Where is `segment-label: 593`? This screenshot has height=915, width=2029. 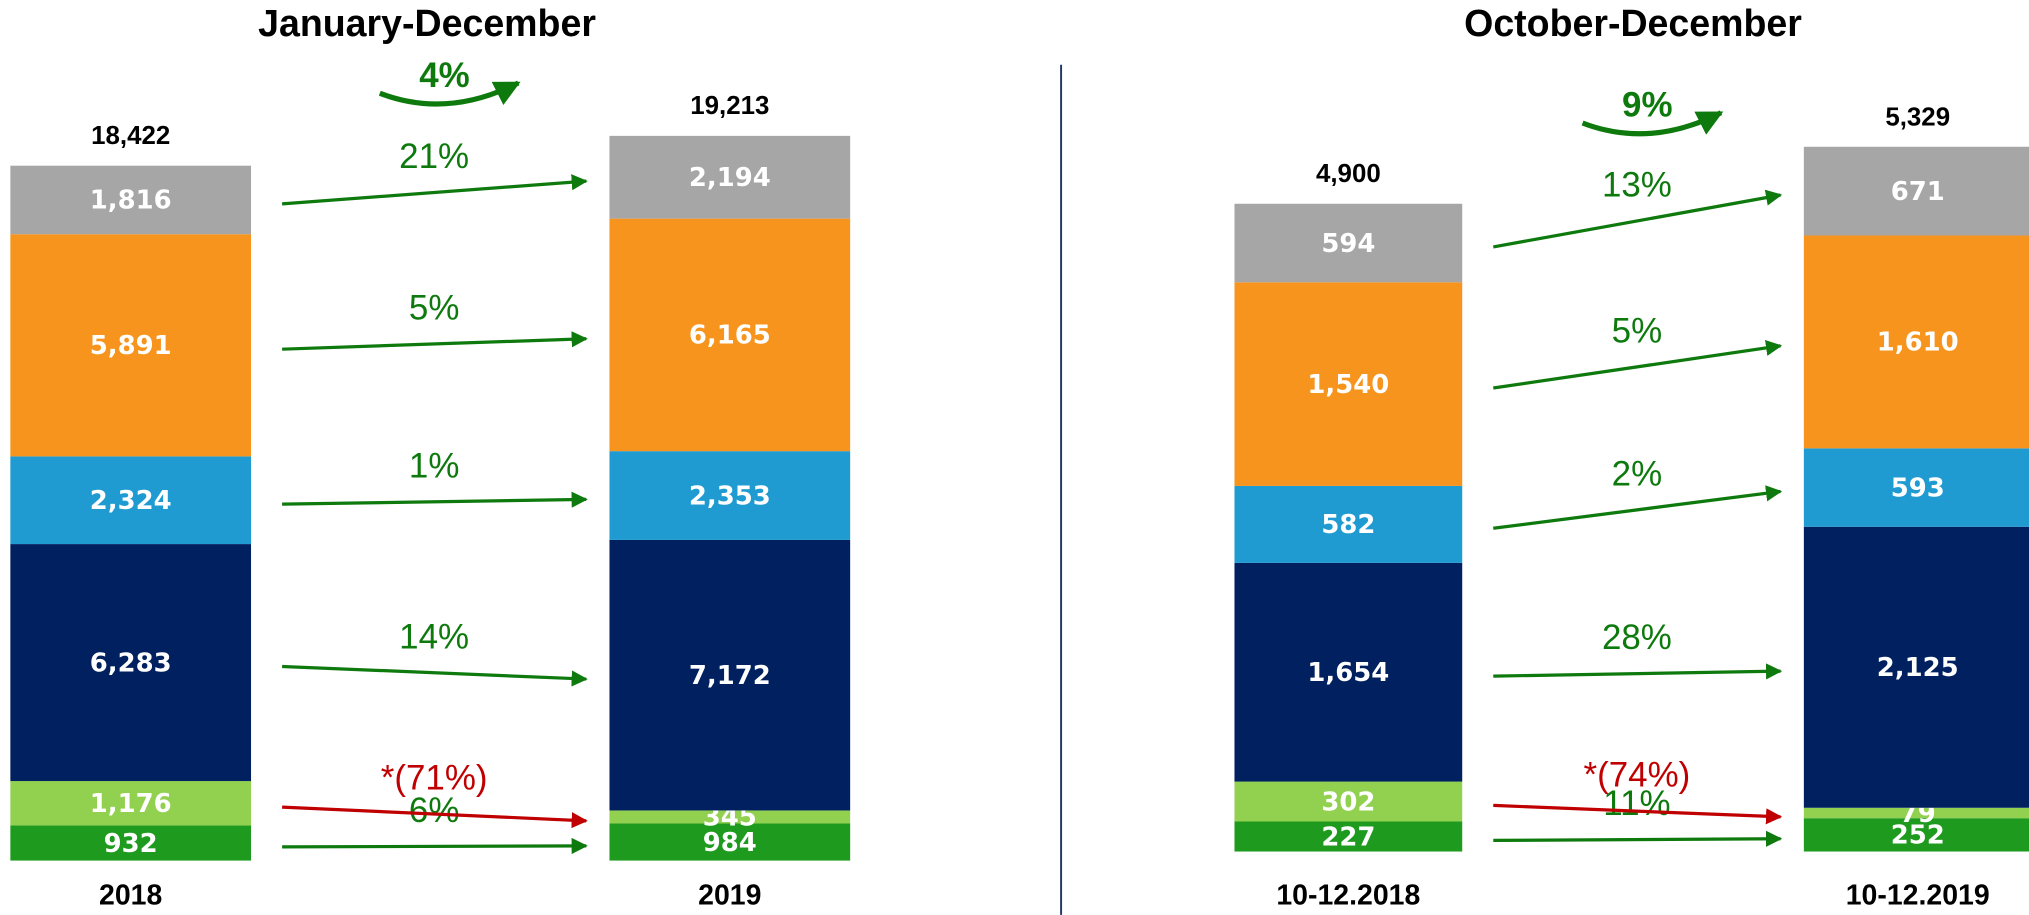 segment-label: 593 is located at coordinates (1918, 488).